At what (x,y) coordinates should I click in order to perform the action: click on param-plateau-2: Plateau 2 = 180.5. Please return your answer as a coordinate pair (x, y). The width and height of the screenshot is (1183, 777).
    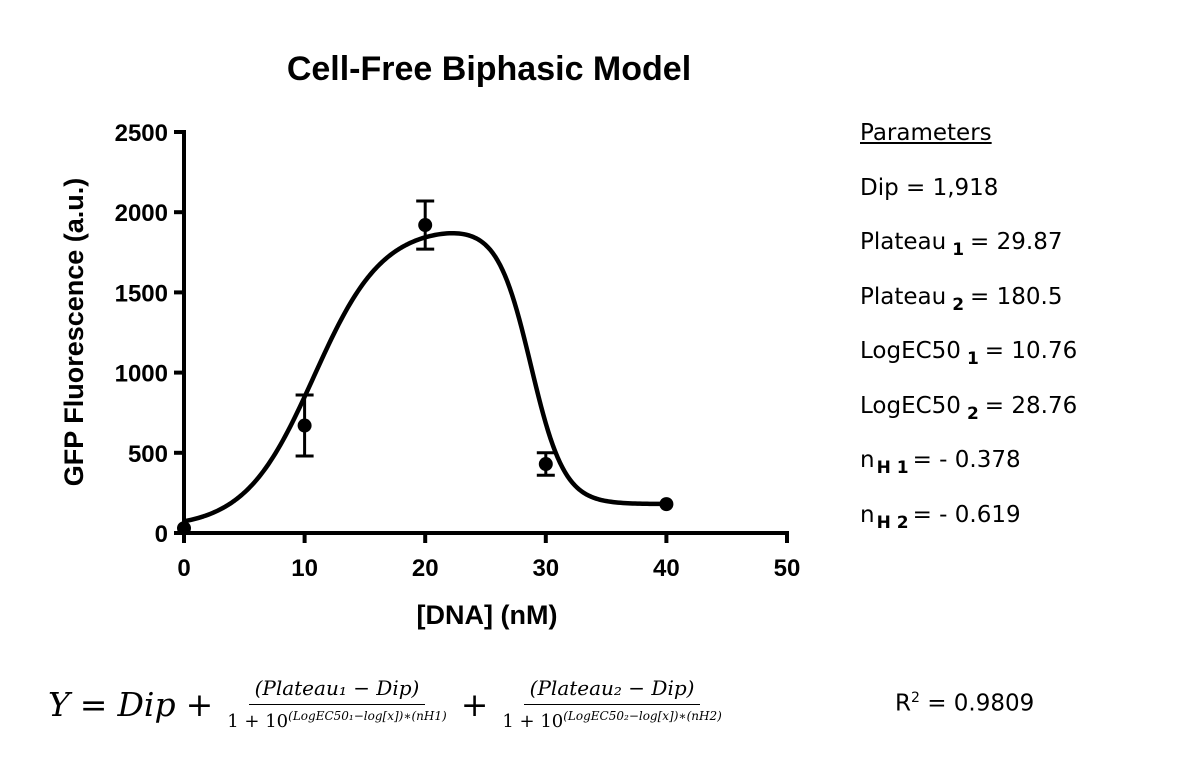
    Looking at the image, I should click on (968, 299).